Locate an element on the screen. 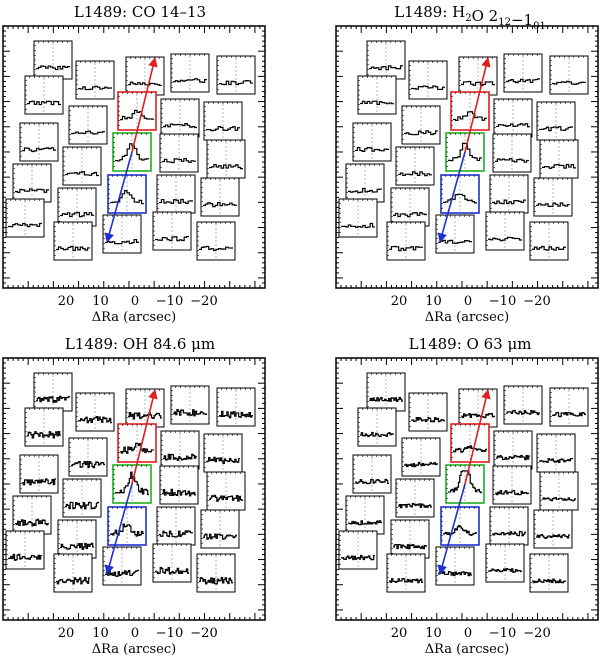 This screenshot has height=662, width=600. panel-title: L1489: CO 14–13 is located at coordinates (140, 12).